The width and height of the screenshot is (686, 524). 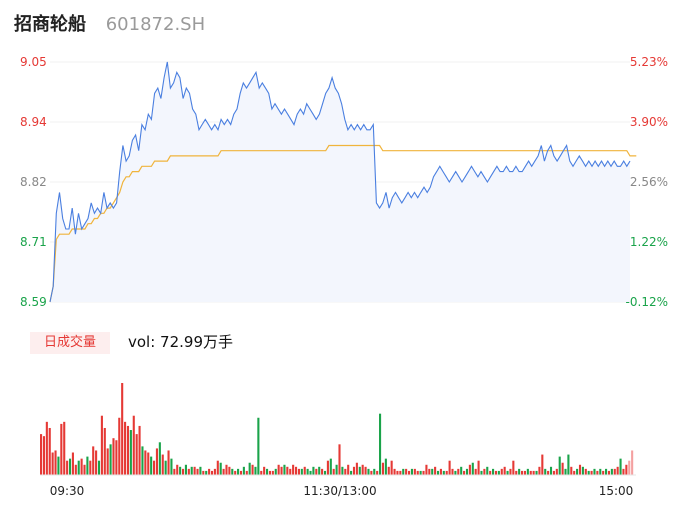 What do you see at coordinates (155, 24) in the screenshot?
I see `stock-code: 601872.SH` at bounding box center [155, 24].